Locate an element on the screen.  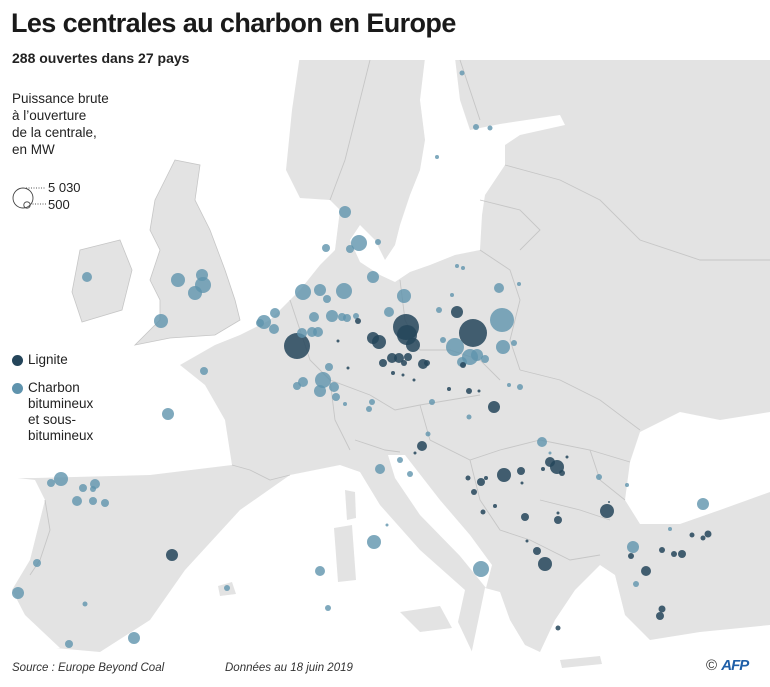
legend-item-lignite: Lignite is located at coordinates (40, 360).